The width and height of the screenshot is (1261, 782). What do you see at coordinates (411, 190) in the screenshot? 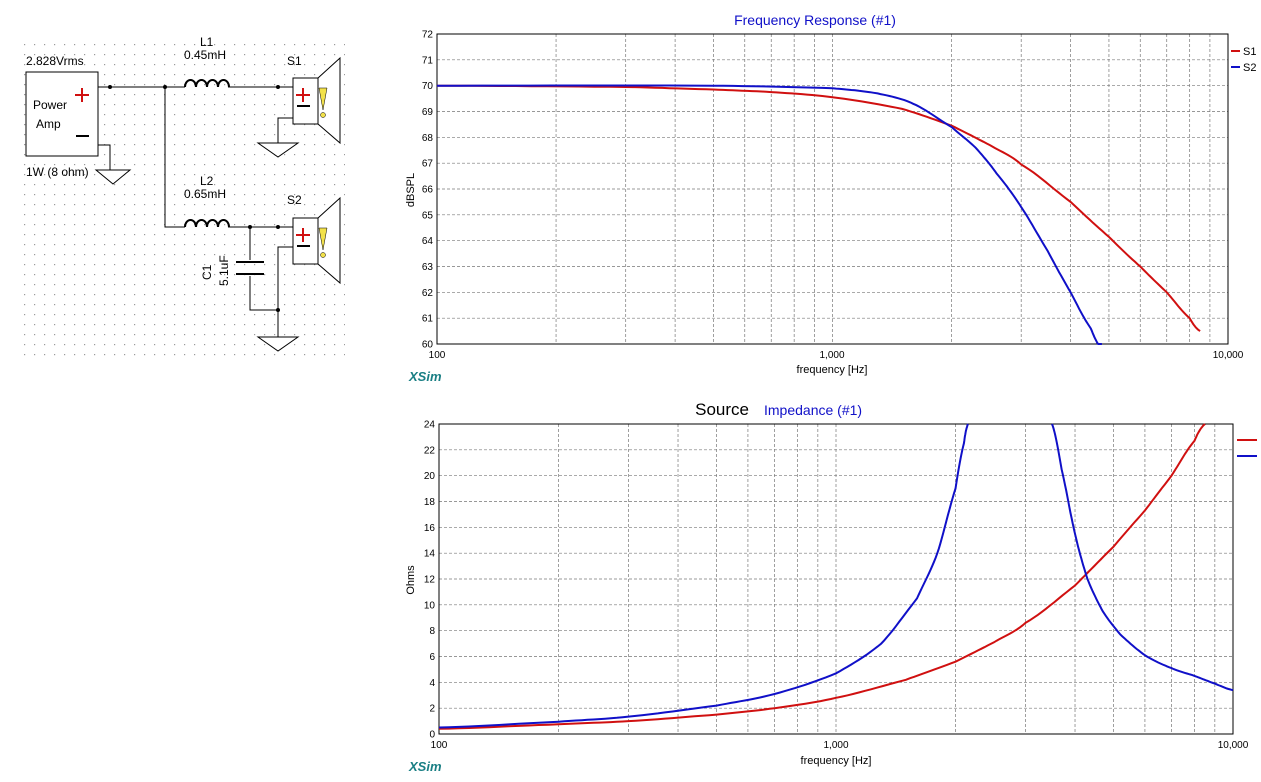
I see `y-axis-label: dBSPL` at bounding box center [411, 190].